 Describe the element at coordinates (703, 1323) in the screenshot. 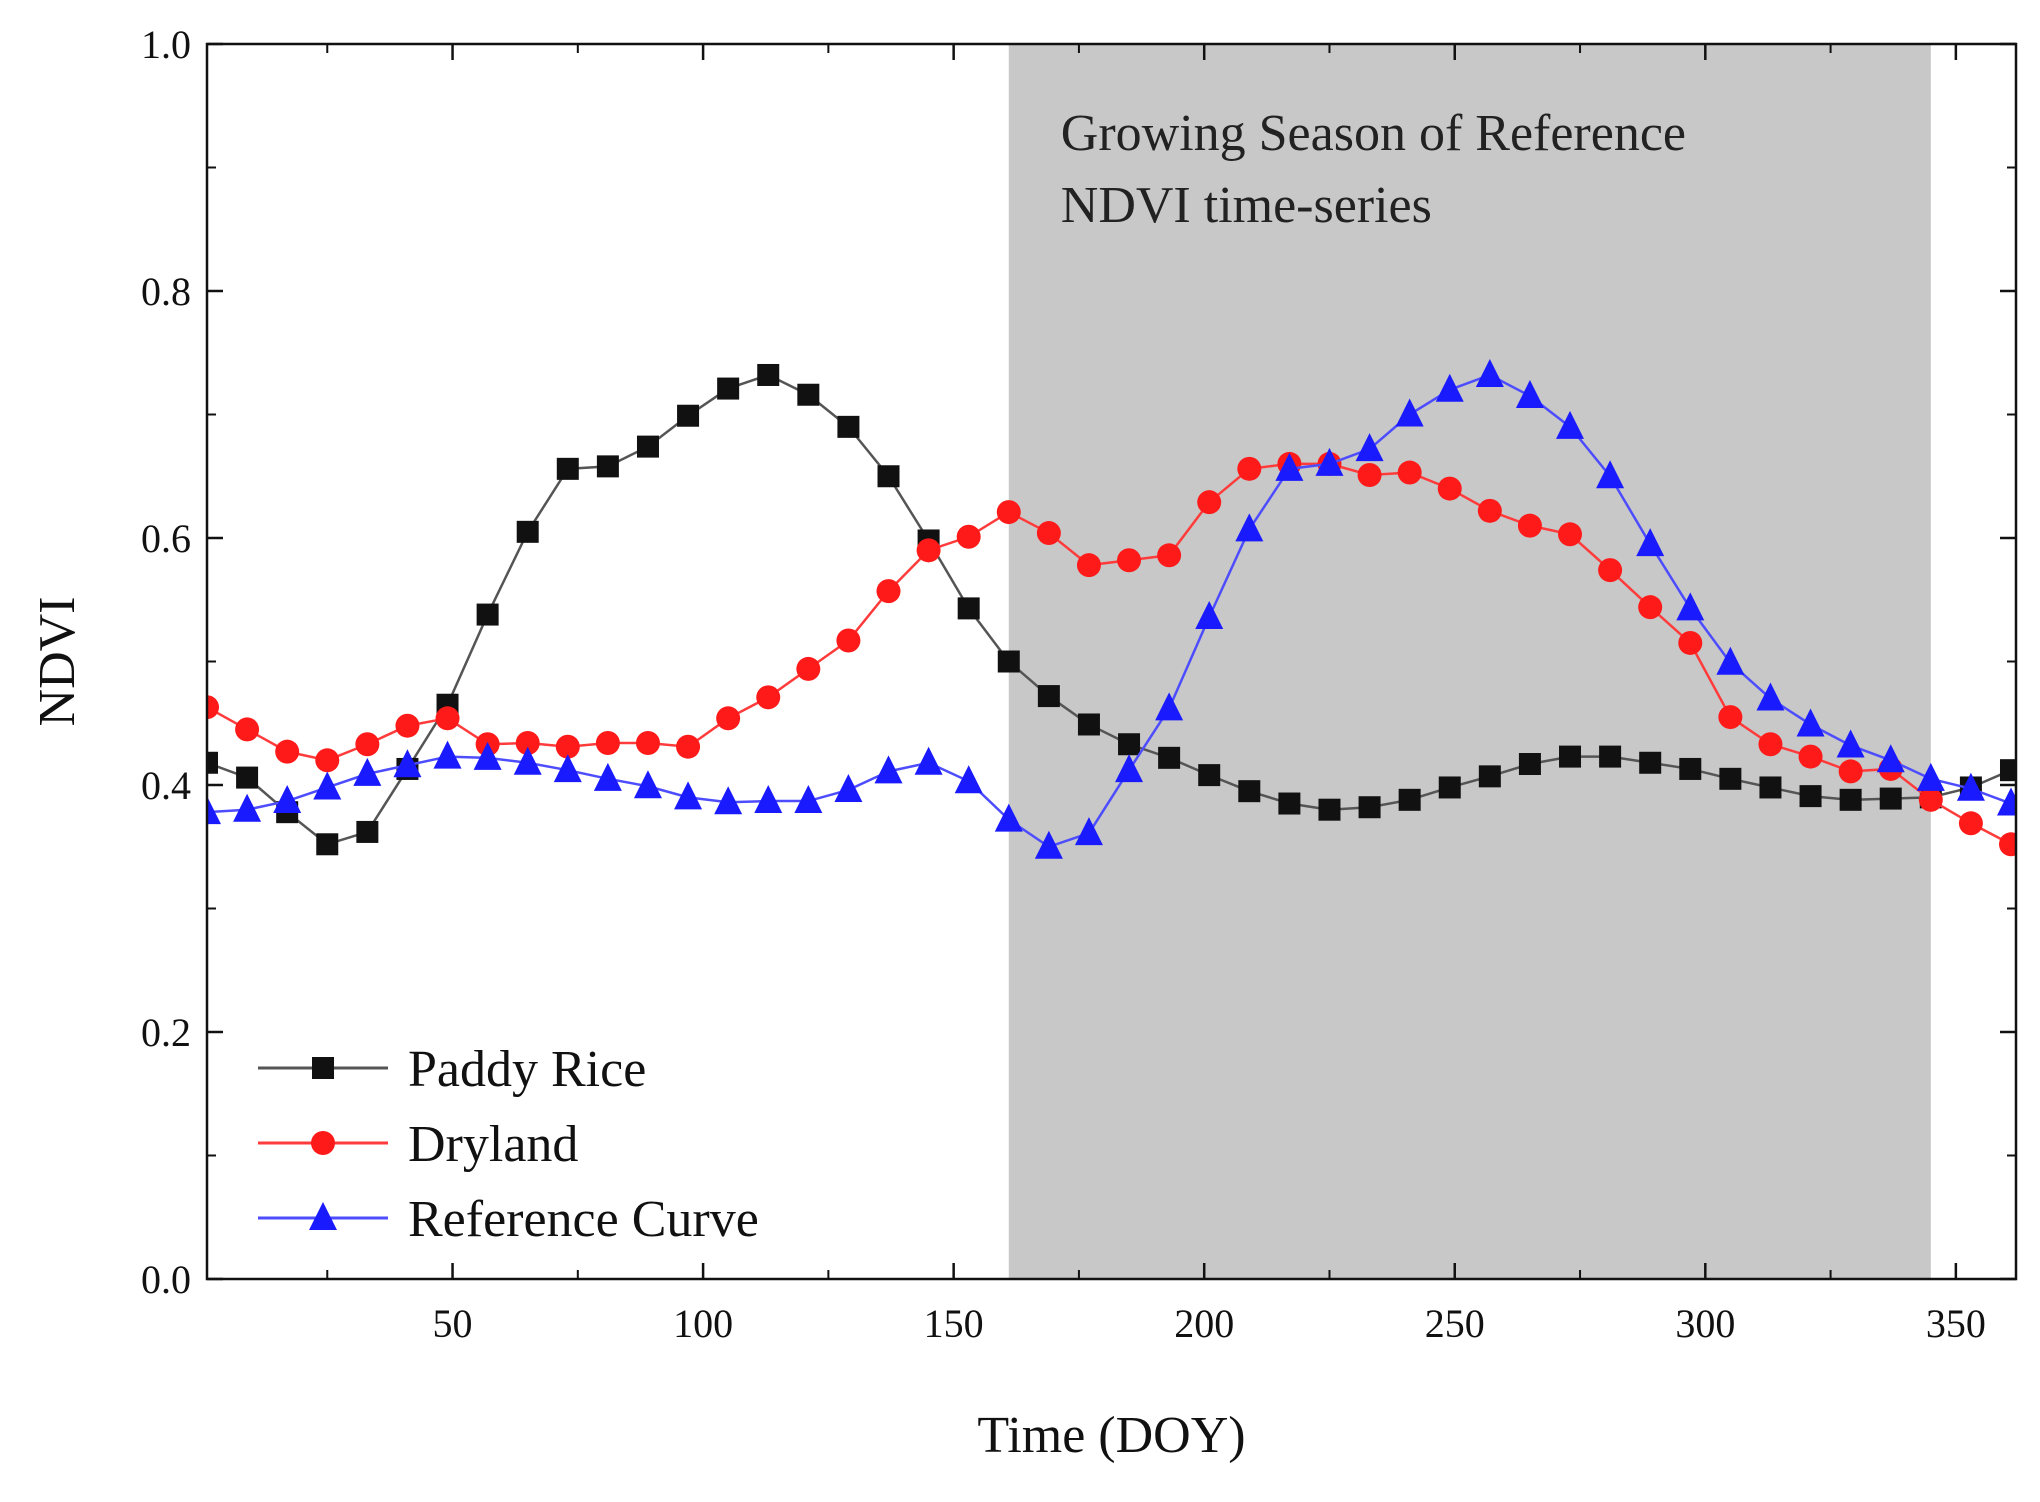

I see `x-tick-label: 100` at that location.